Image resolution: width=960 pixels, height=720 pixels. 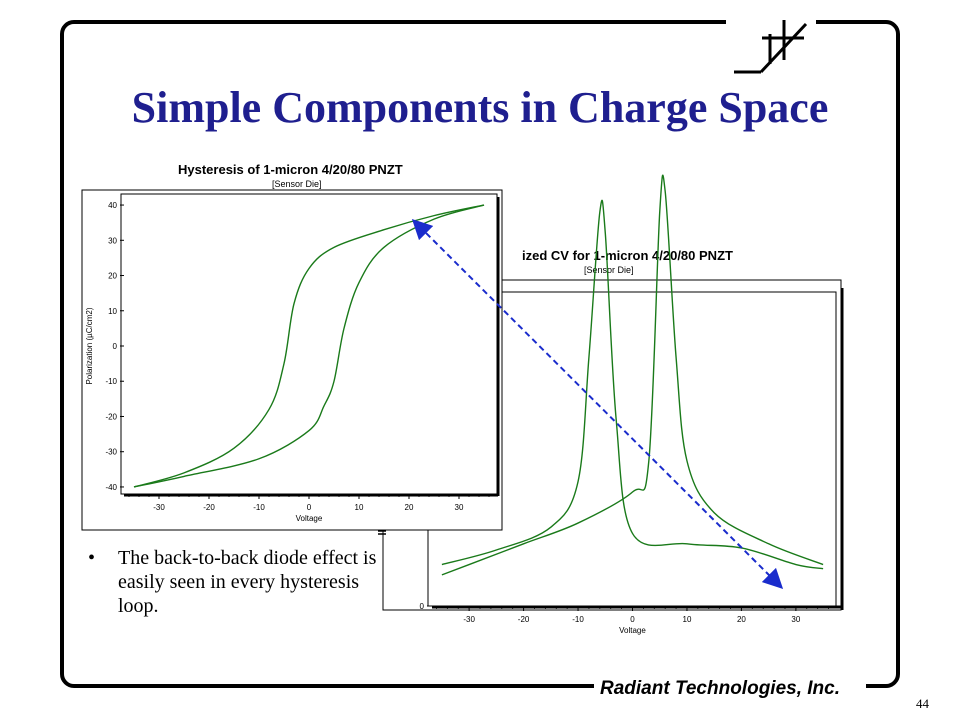 I want to click on cv-x-tick-label: 20, so click(x=741, y=619).